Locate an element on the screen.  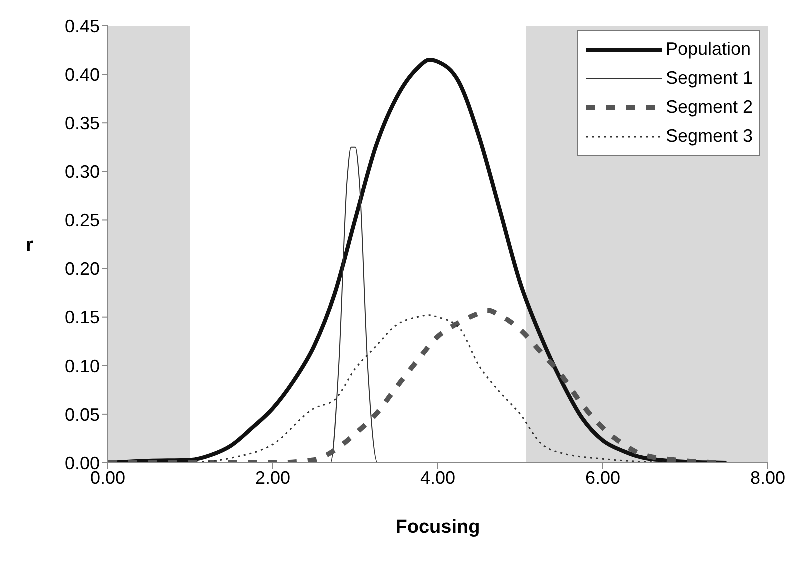
y-tick-label: 0.35 is located at coordinates (82, 124).